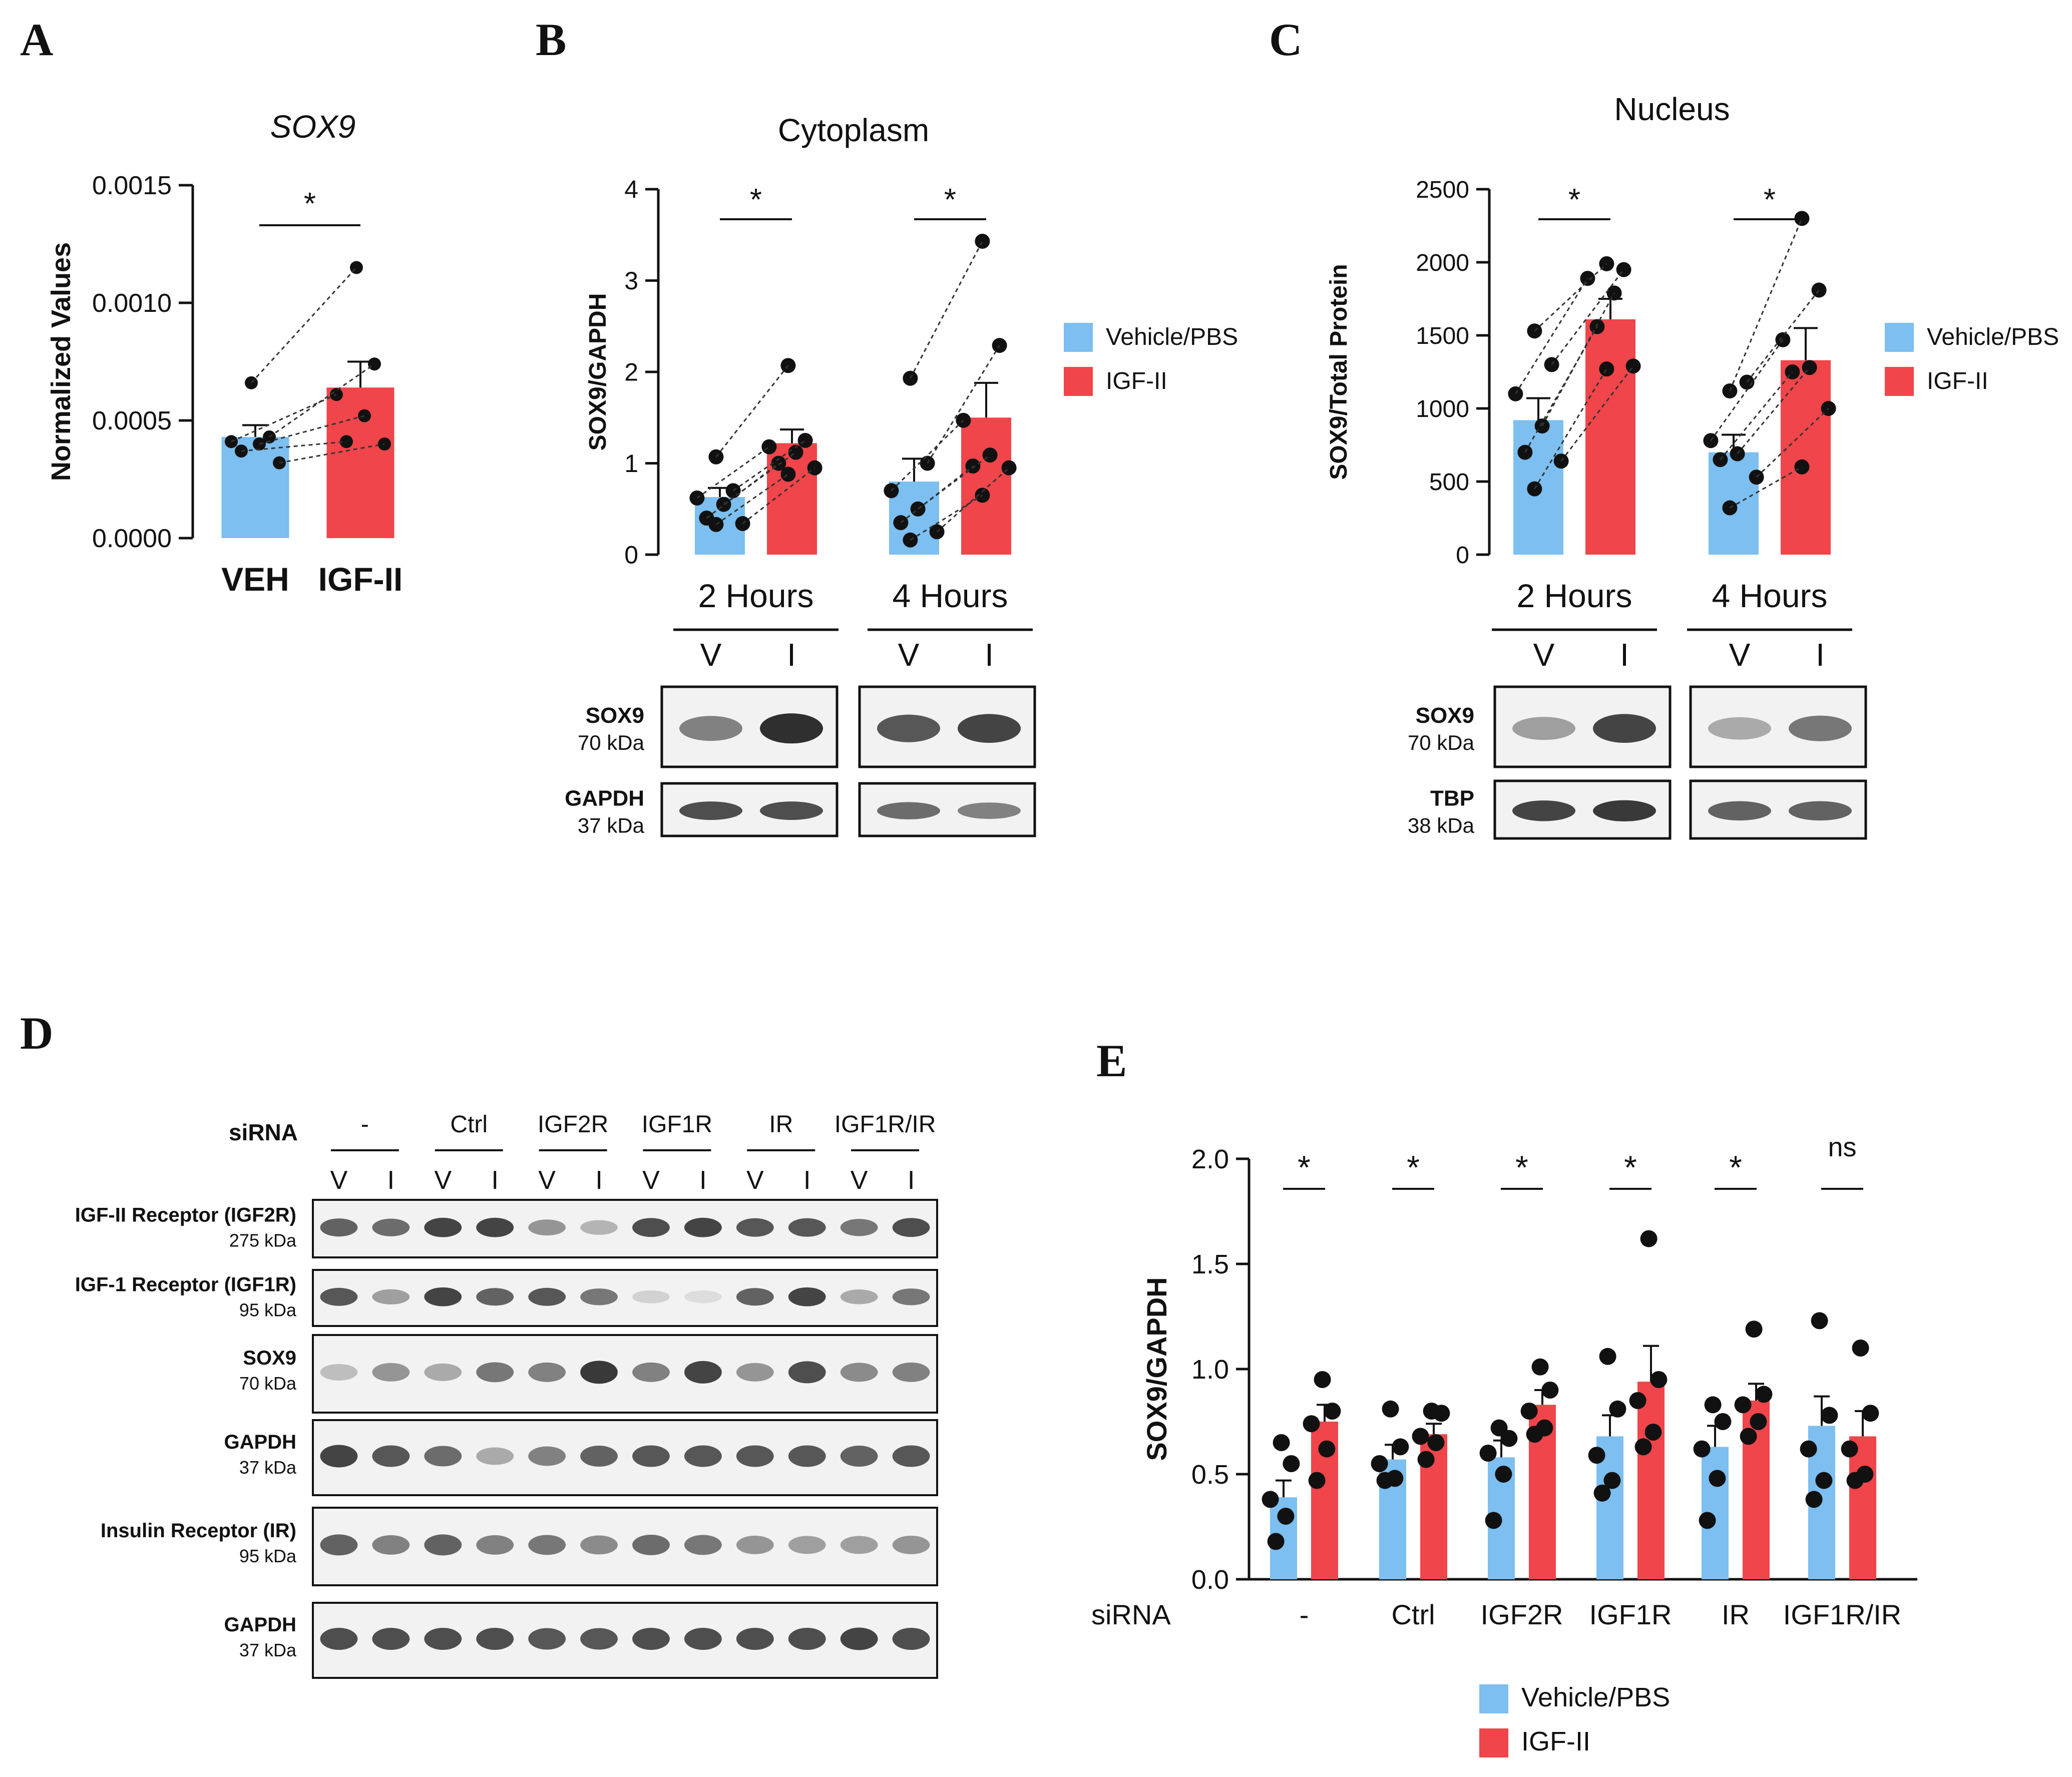  I want to click on blot-row-size: 70 kDa, so click(1442, 742).